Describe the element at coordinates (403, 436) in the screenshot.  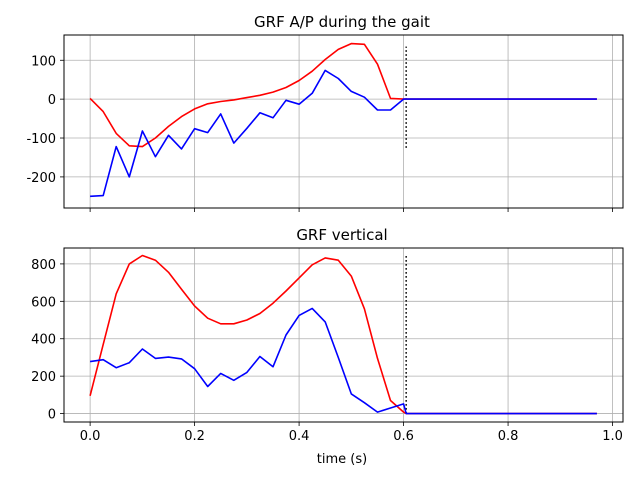
I see `x-tick-label: 0.6` at that location.